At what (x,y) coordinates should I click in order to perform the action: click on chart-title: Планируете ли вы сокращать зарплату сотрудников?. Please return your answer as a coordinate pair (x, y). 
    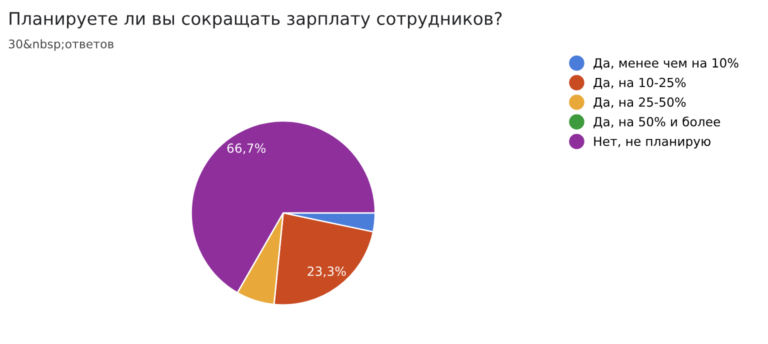
    Looking at the image, I should click on (256, 20).